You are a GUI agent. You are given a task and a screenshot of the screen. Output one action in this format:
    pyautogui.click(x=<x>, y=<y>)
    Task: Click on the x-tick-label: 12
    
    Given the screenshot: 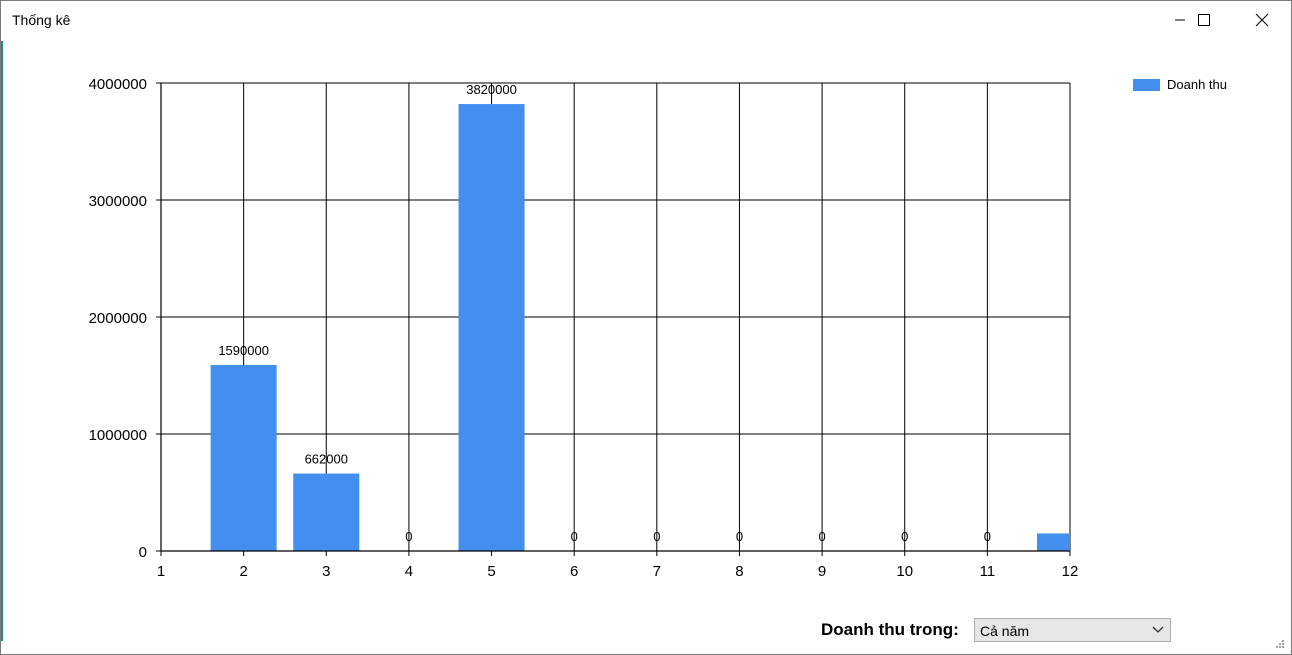 What is the action you would take?
    pyautogui.click(x=1070, y=571)
    